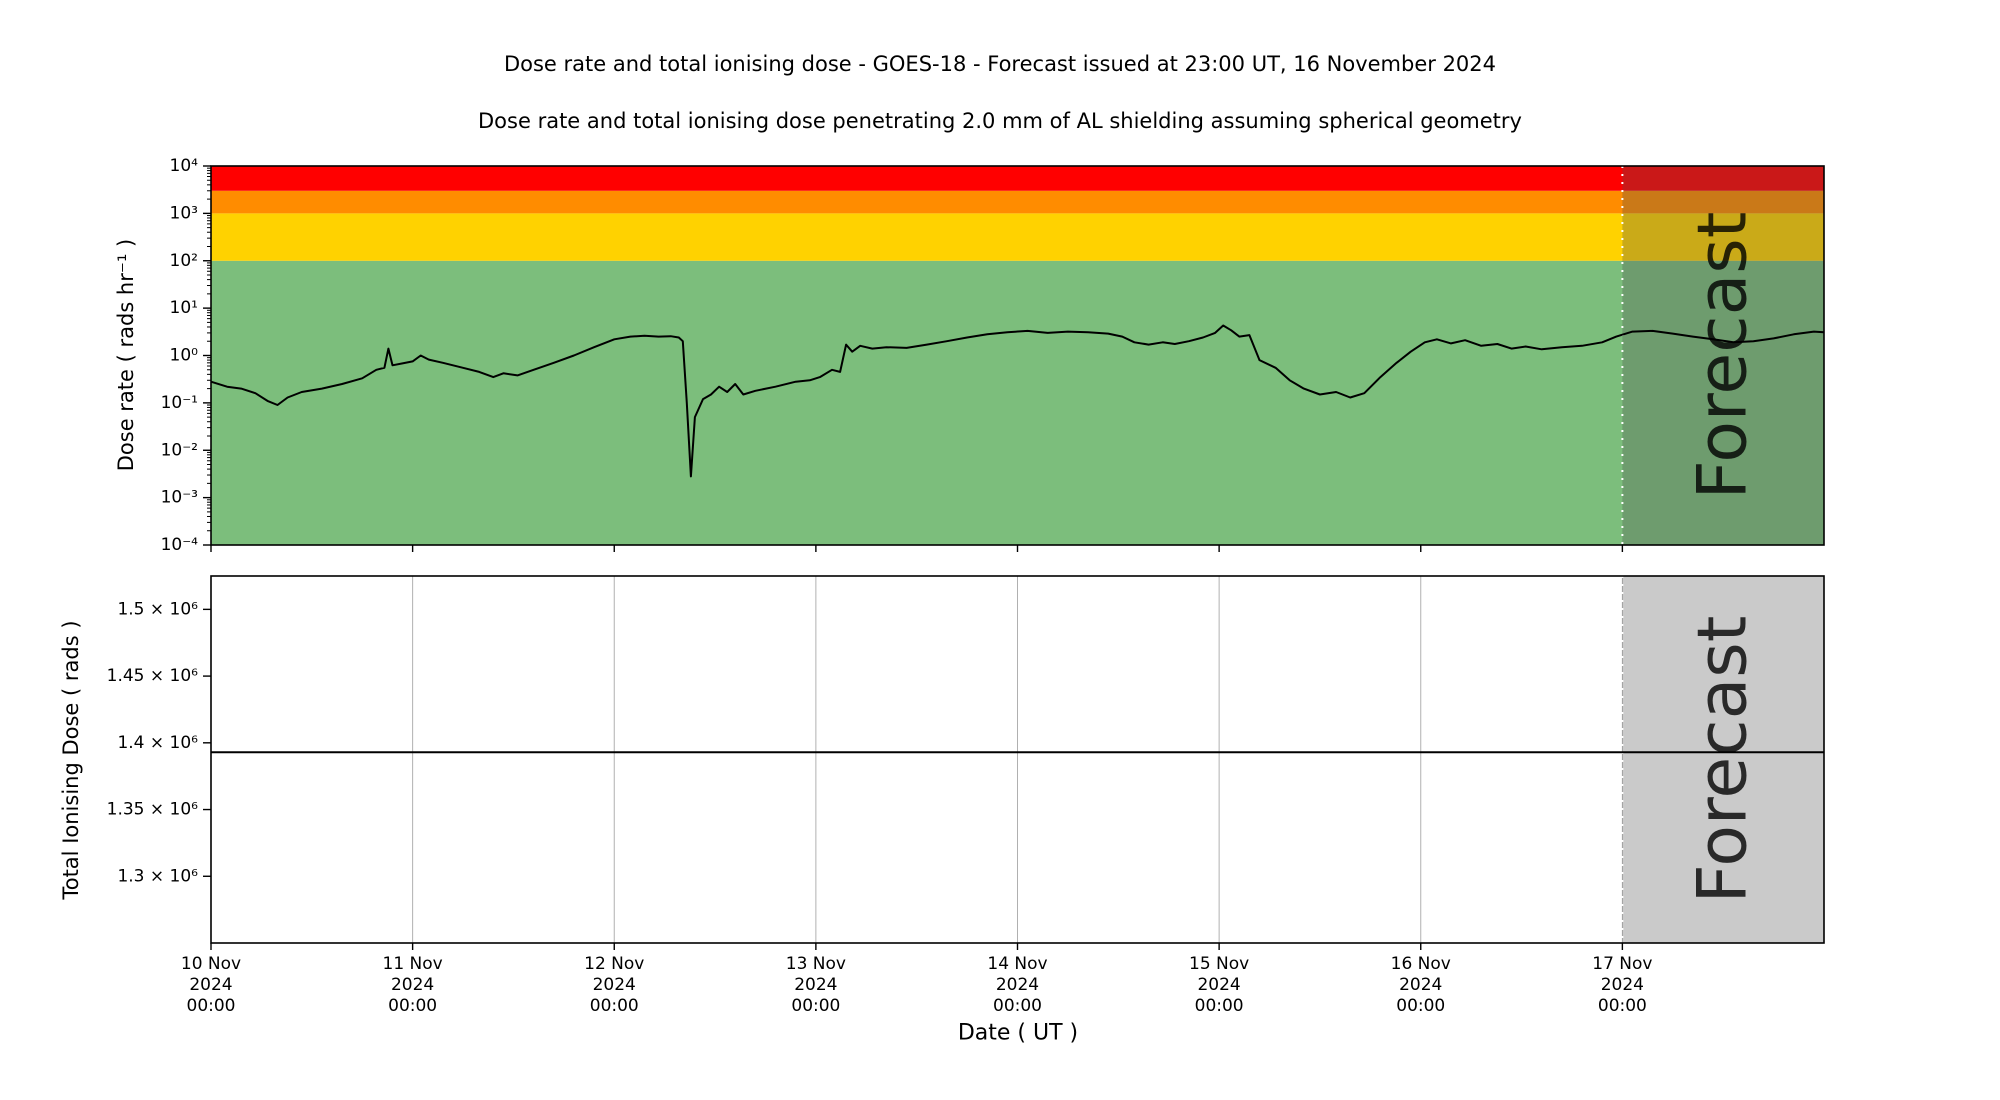 The height and width of the screenshot is (1100, 2000). I want to click on forecast-watermark-bottom: Forecast, so click(1723, 760).